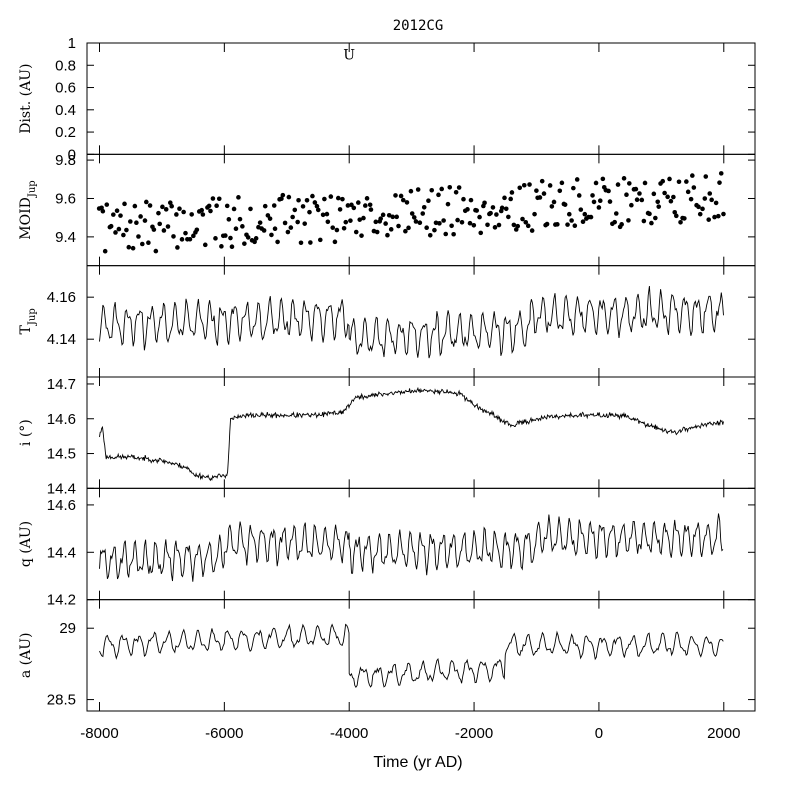  Describe the element at coordinates (65, 160) in the screenshot. I see `y-tick-label: 9.8` at that location.